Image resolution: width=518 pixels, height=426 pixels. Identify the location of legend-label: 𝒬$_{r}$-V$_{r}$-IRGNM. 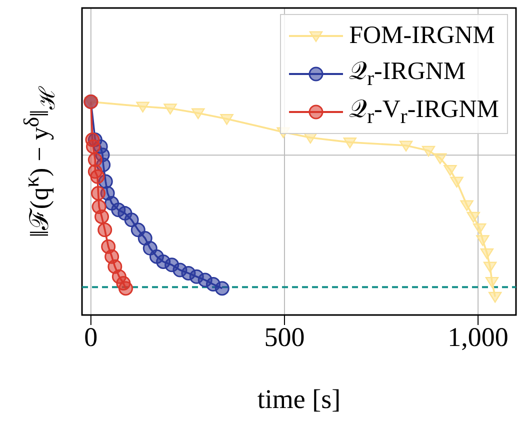
(424, 112).